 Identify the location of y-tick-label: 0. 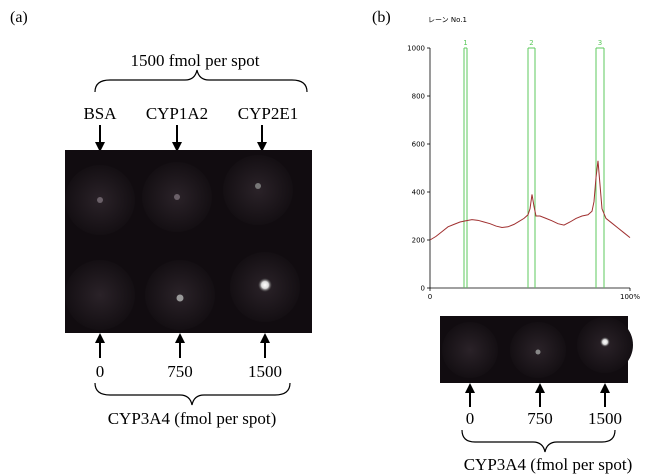
(423, 289).